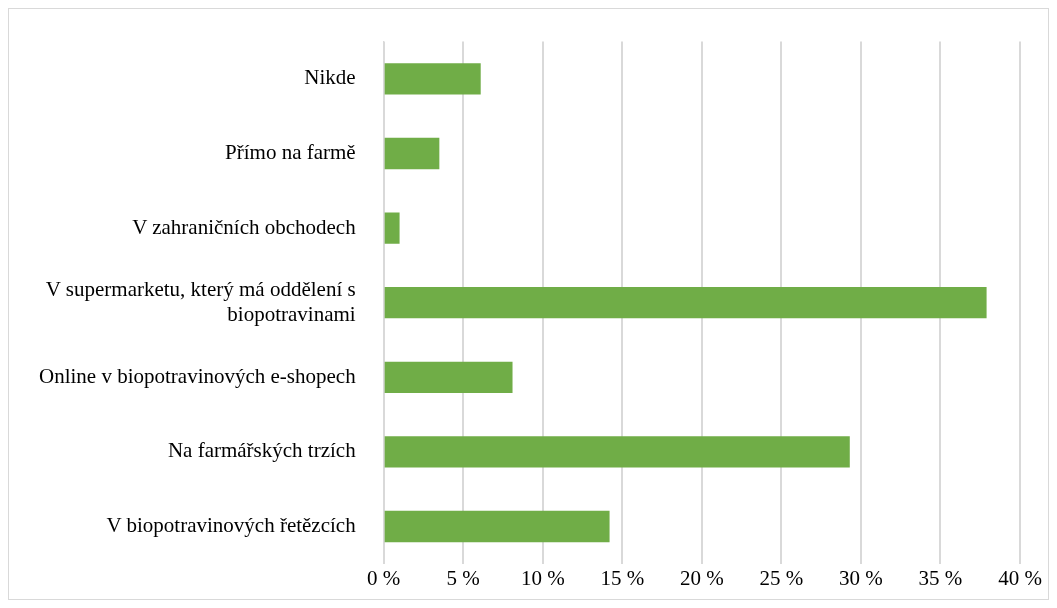  Describe the element at coordinates (861, 577) in the screenshot. I see `x-tick-label: 30 %` at that location.